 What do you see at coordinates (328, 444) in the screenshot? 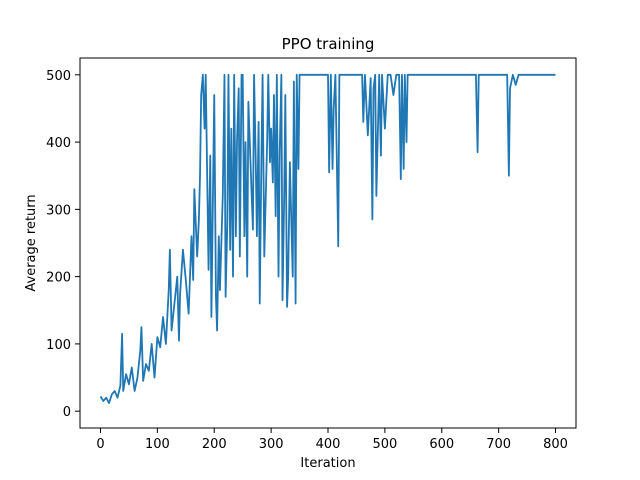
I see `x-tick-label: 400` at bounding box center [328, 444].